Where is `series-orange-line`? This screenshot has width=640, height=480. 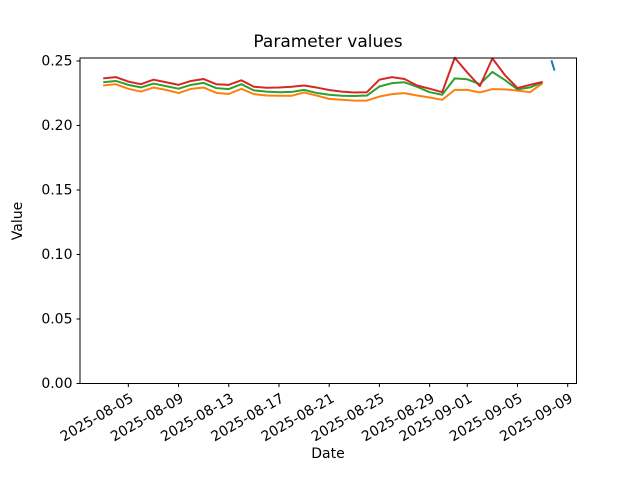
series-orange-line is located at coordinates (323, 92).